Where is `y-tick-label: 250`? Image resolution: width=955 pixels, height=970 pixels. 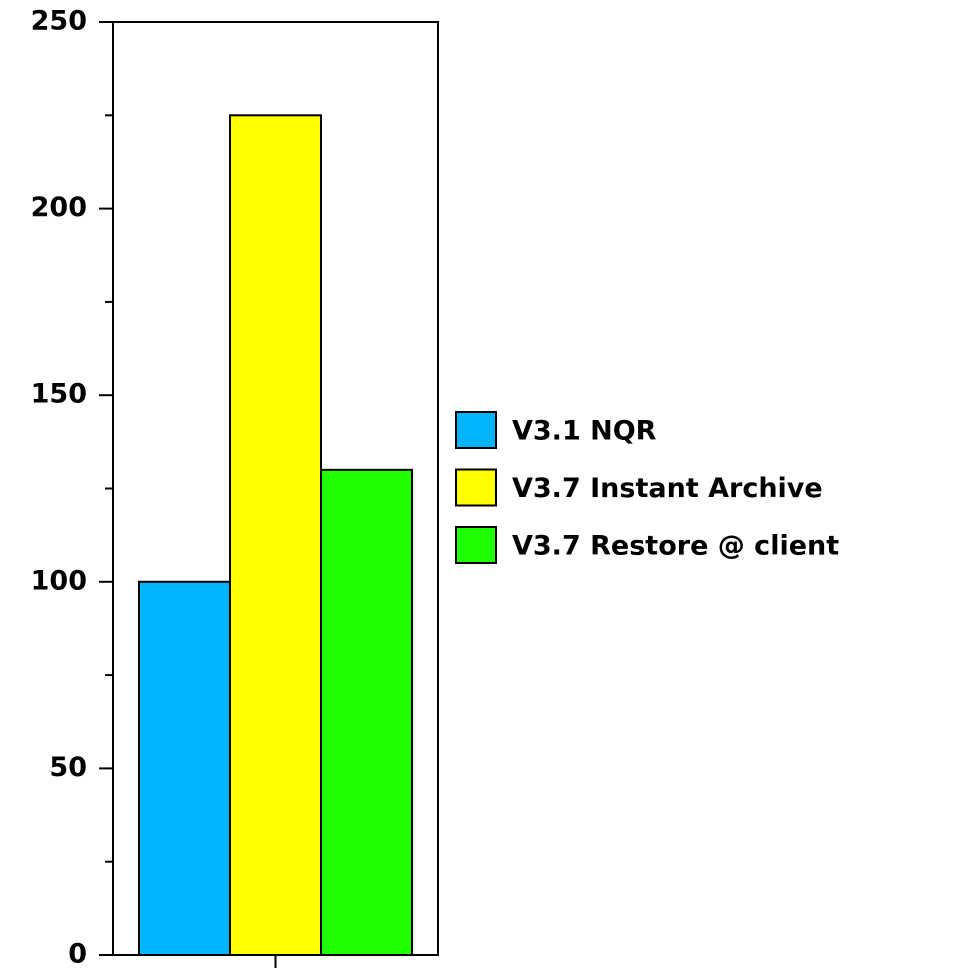
y-tick-label: 250 is located at coordinates (59, 21).